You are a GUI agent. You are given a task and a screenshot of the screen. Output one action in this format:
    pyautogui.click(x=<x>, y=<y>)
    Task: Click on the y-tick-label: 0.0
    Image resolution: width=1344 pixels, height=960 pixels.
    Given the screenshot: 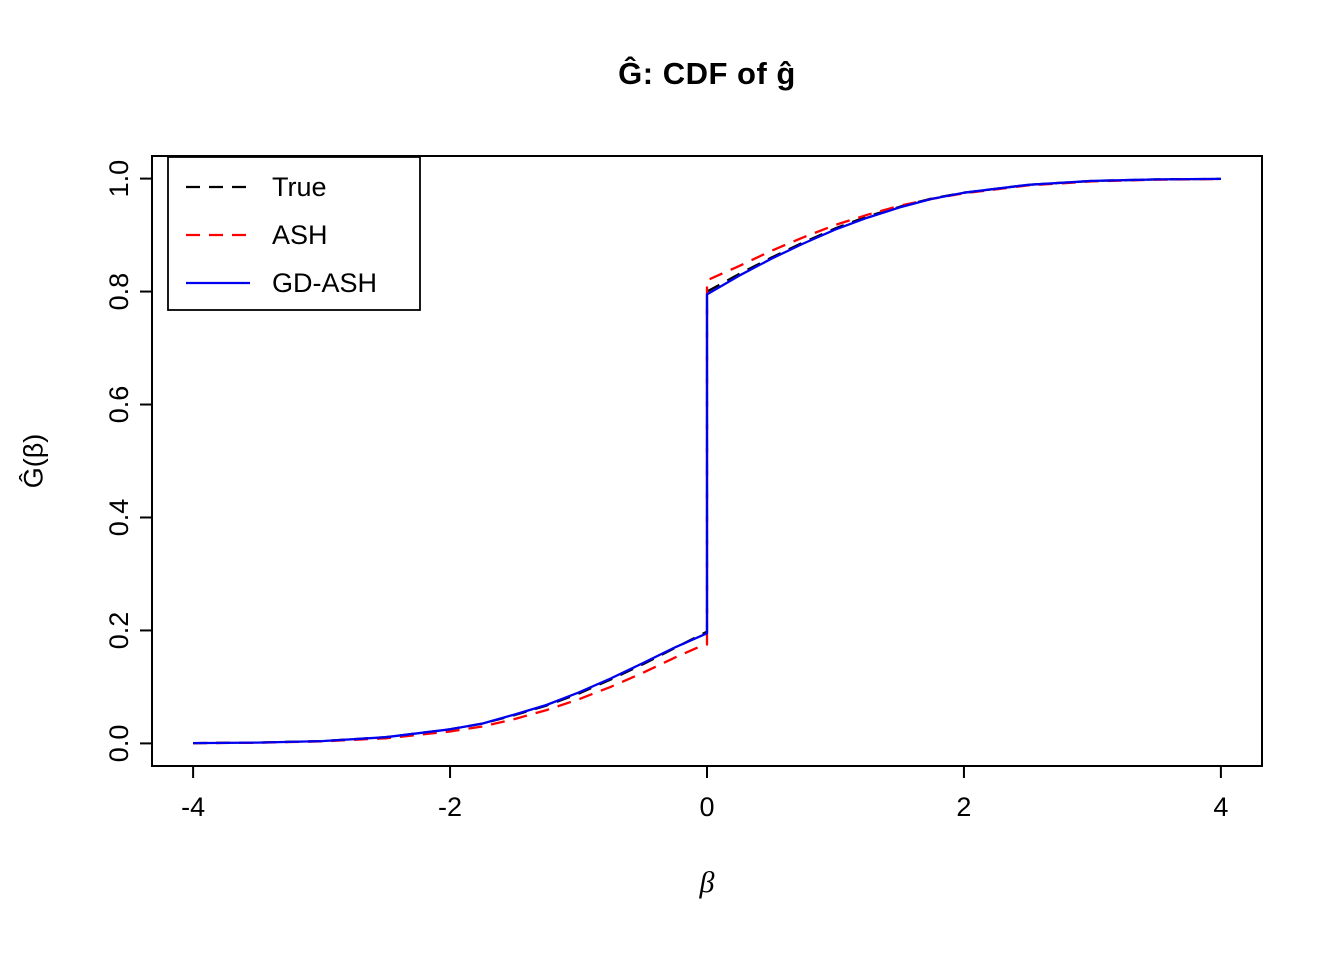 What is the action you would take?
    pyautogui.click(x=119, y=744)
    